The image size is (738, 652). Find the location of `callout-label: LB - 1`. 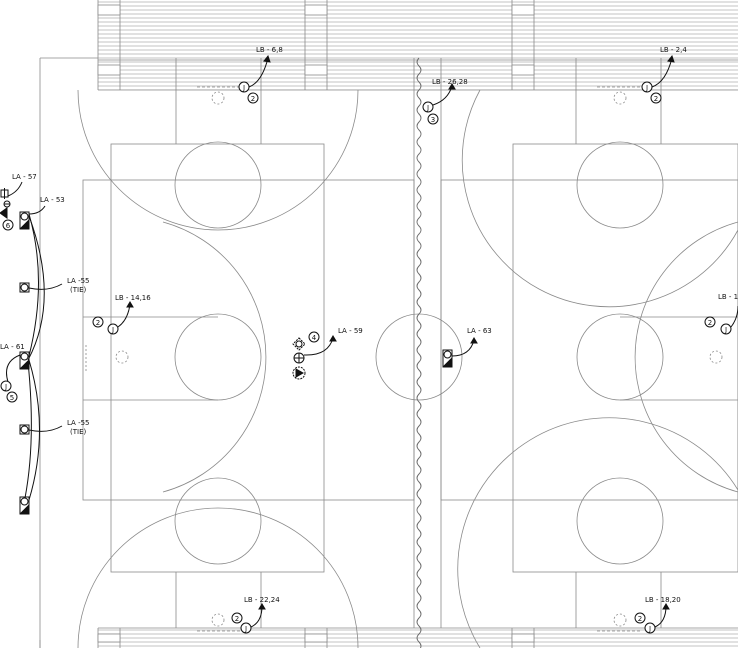

callout-label: LB - 1 is located at coordinates (728, 297).